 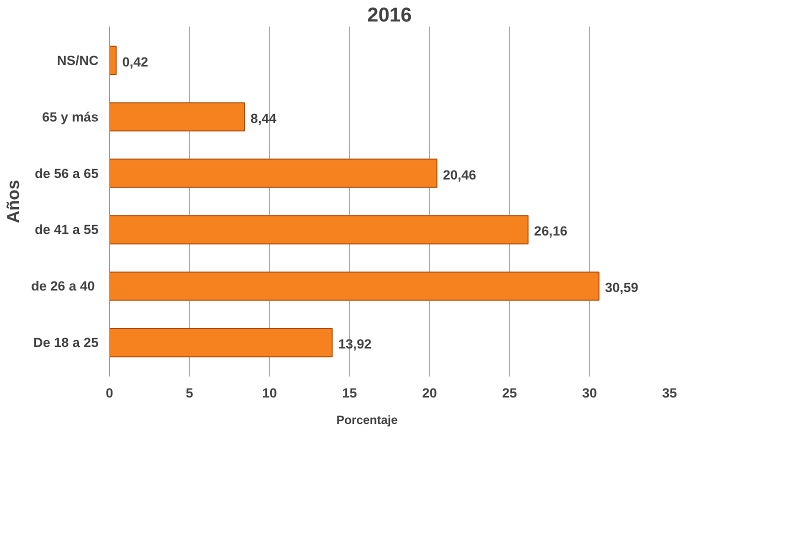 I want to click on x-tick-label: 5, so click(x=190, y=393).